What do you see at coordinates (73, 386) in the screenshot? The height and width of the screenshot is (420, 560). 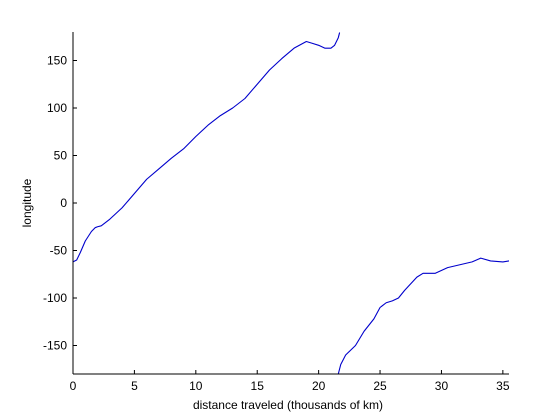 I see `x-tick-label: 0` at bounding box center [73, 386].